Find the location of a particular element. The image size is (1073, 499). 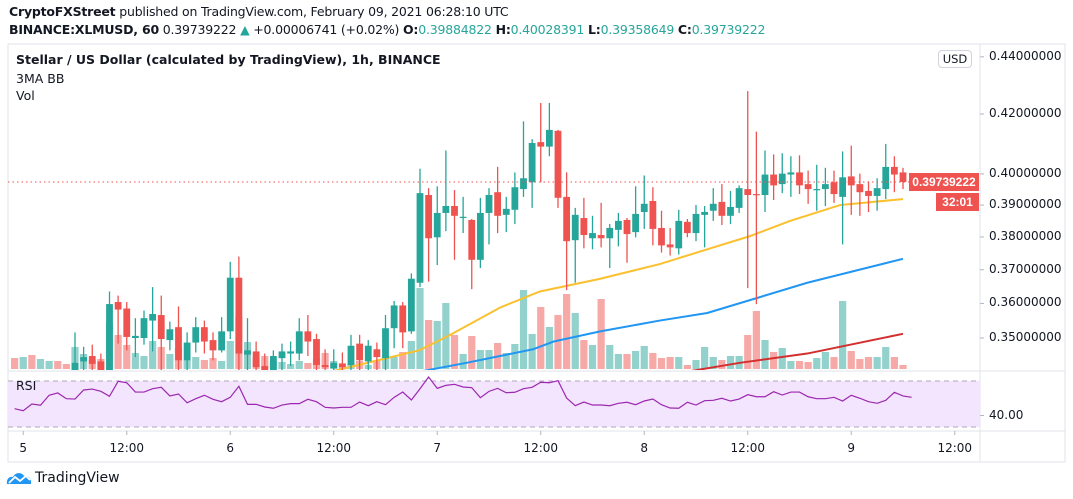

high-label: H: is located at coordinates (503, 29).